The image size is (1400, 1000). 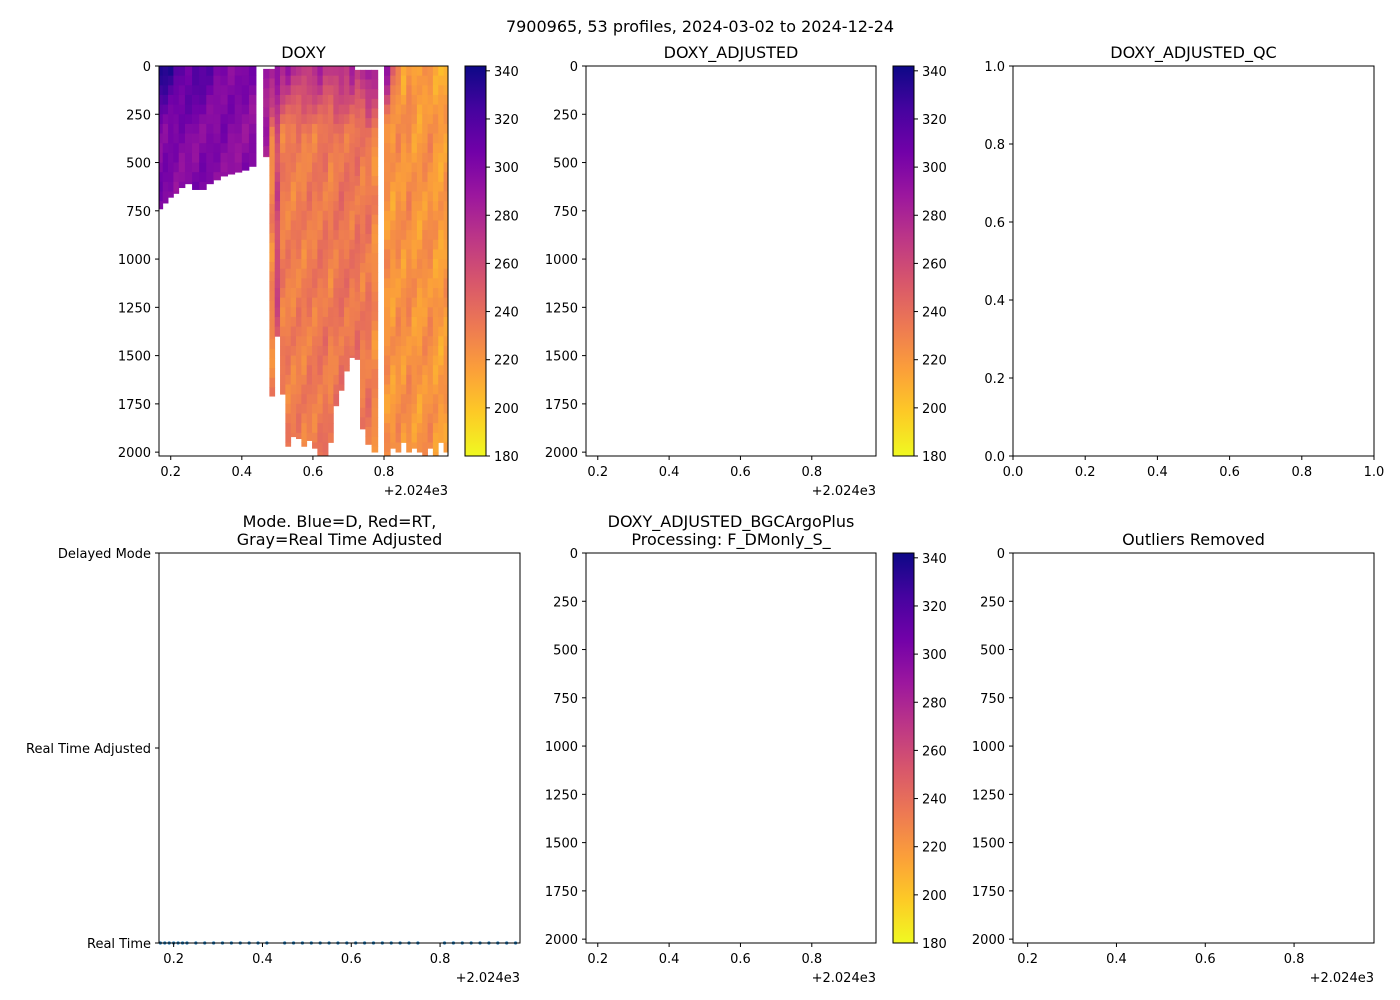 What do you see at coordinates (934, 559) in the screenshot?
I see `bgcargoplus-colorbar-tick-label: 340` at bounding box center [934, 559].